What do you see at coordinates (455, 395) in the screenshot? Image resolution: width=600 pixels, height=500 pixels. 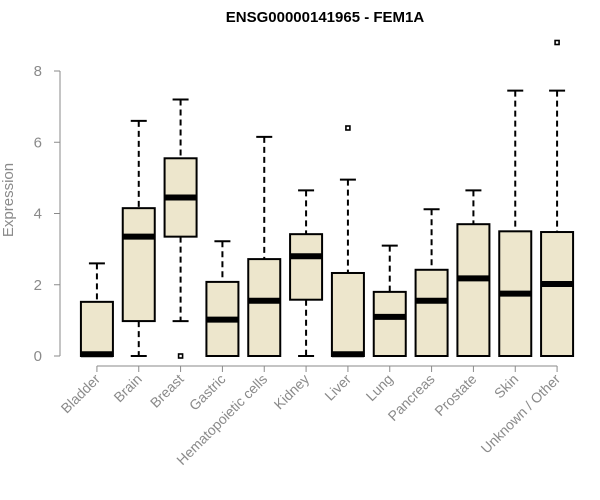 I see `x-tick-label-9: Prostate` at bounding box center [455, 395].